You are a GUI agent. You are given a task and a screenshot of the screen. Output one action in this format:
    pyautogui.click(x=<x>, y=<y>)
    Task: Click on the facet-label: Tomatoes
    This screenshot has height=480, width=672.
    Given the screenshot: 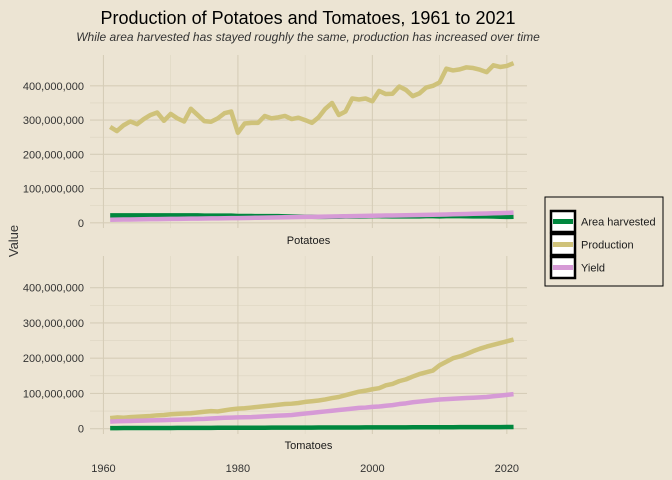 What is the action you would take?
    pyautogui.click(x=309, y=446)
    